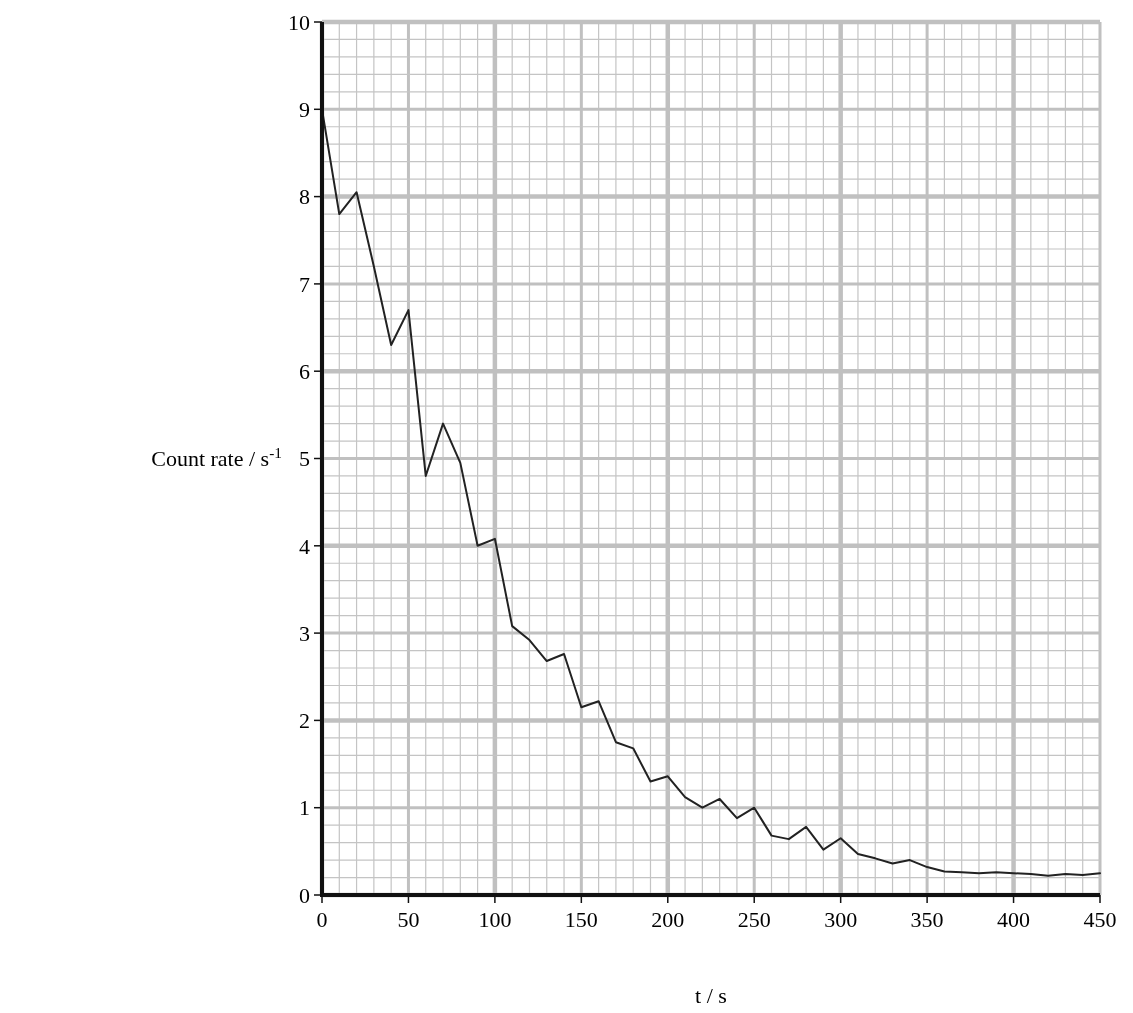  Describe the element at coordinates (299, 22) in the screenshot. I see `y-tick-label: 10` at that location.